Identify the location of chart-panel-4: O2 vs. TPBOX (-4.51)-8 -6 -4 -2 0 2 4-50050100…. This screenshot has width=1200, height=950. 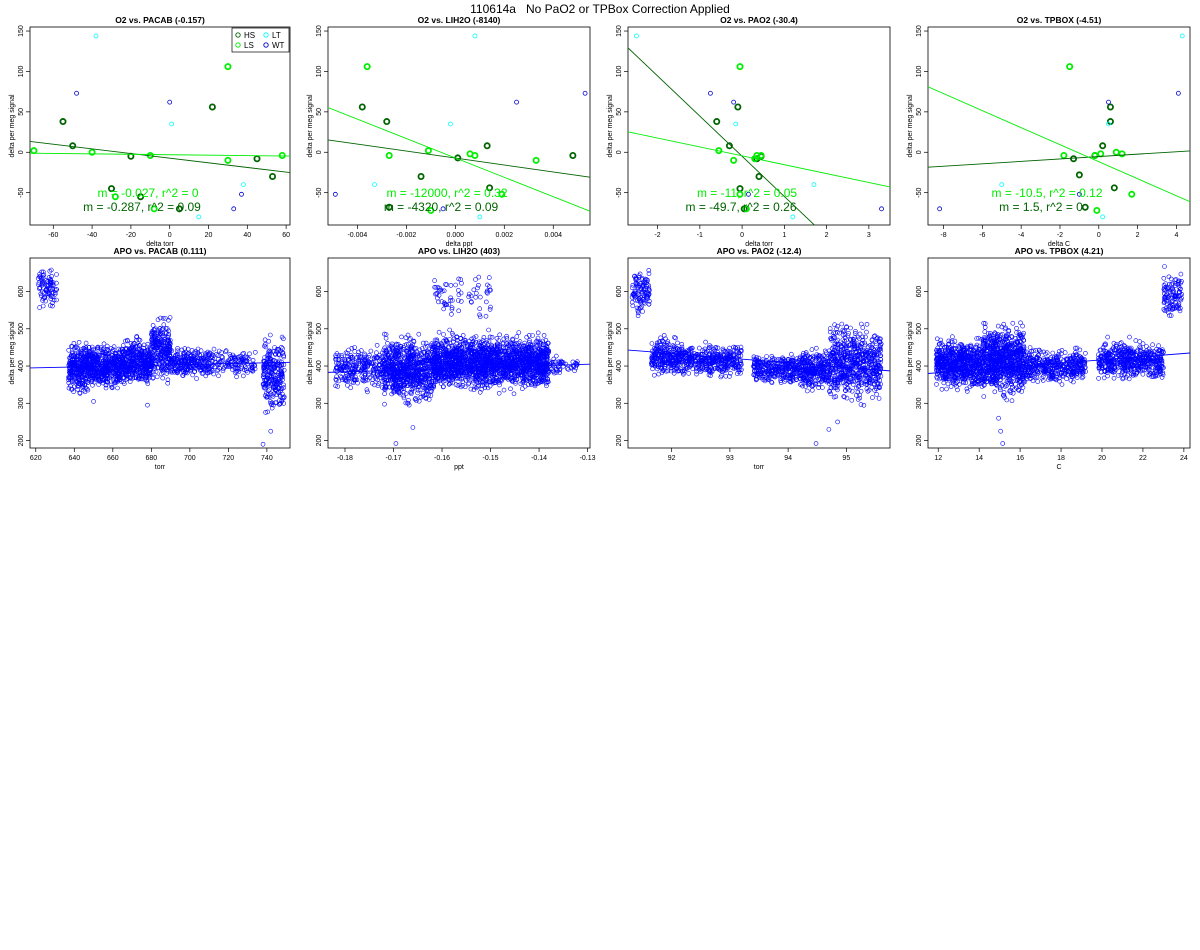
(1049, 131).